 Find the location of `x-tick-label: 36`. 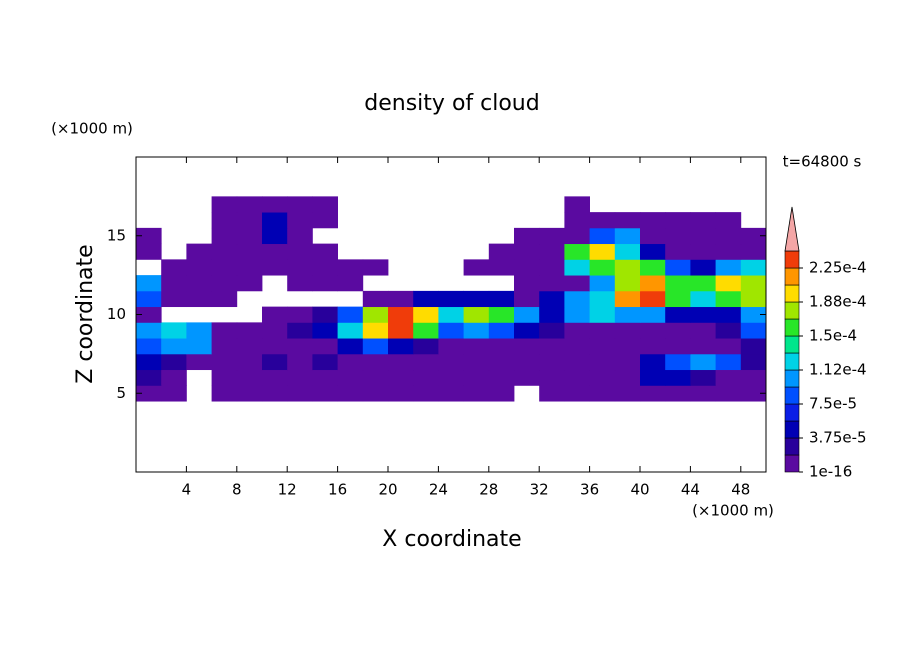

x-tick-label: 36 is located at coordinates (589, 490).